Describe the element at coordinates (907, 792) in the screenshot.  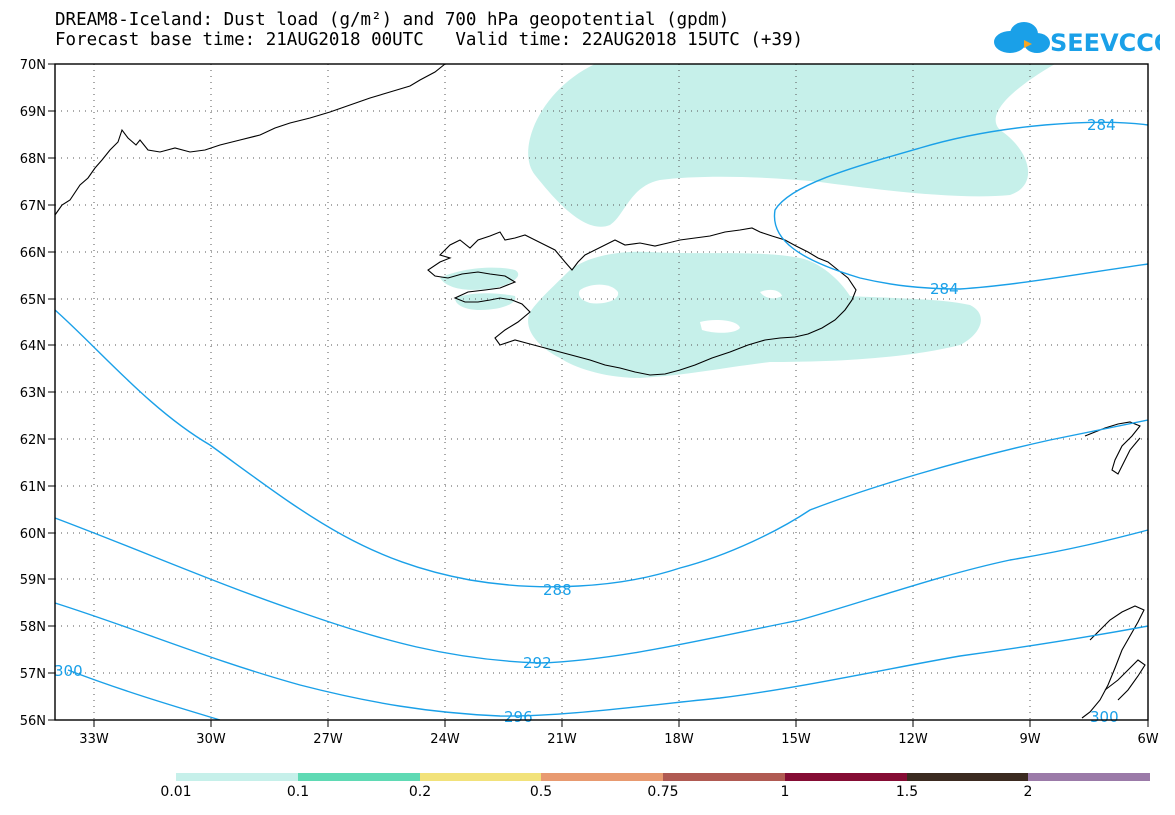
I see `colorbar-label: 1.5` at that location.